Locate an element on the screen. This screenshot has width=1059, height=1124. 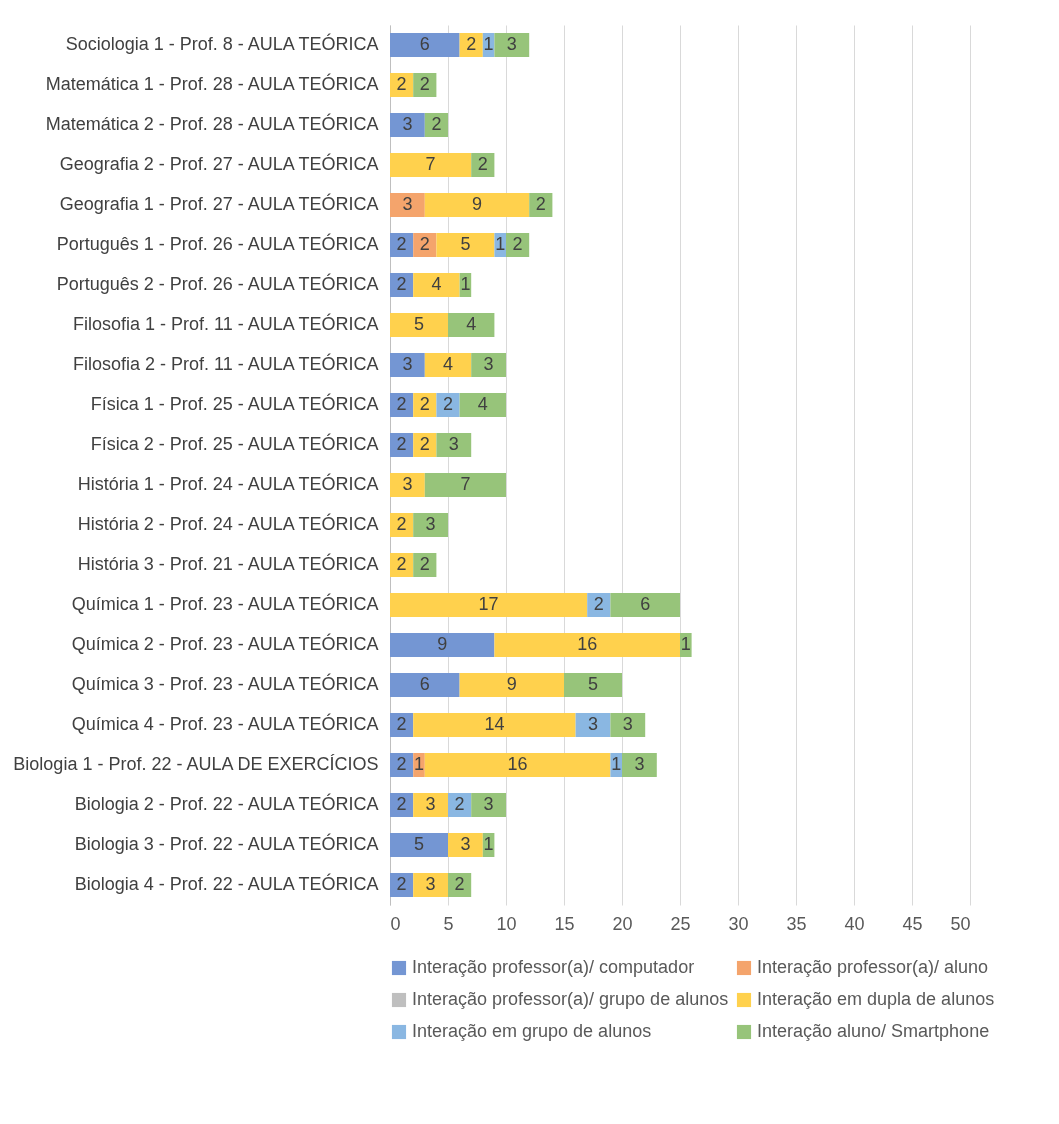
x-tick-label: 10 is located at coordinates (506, 923).